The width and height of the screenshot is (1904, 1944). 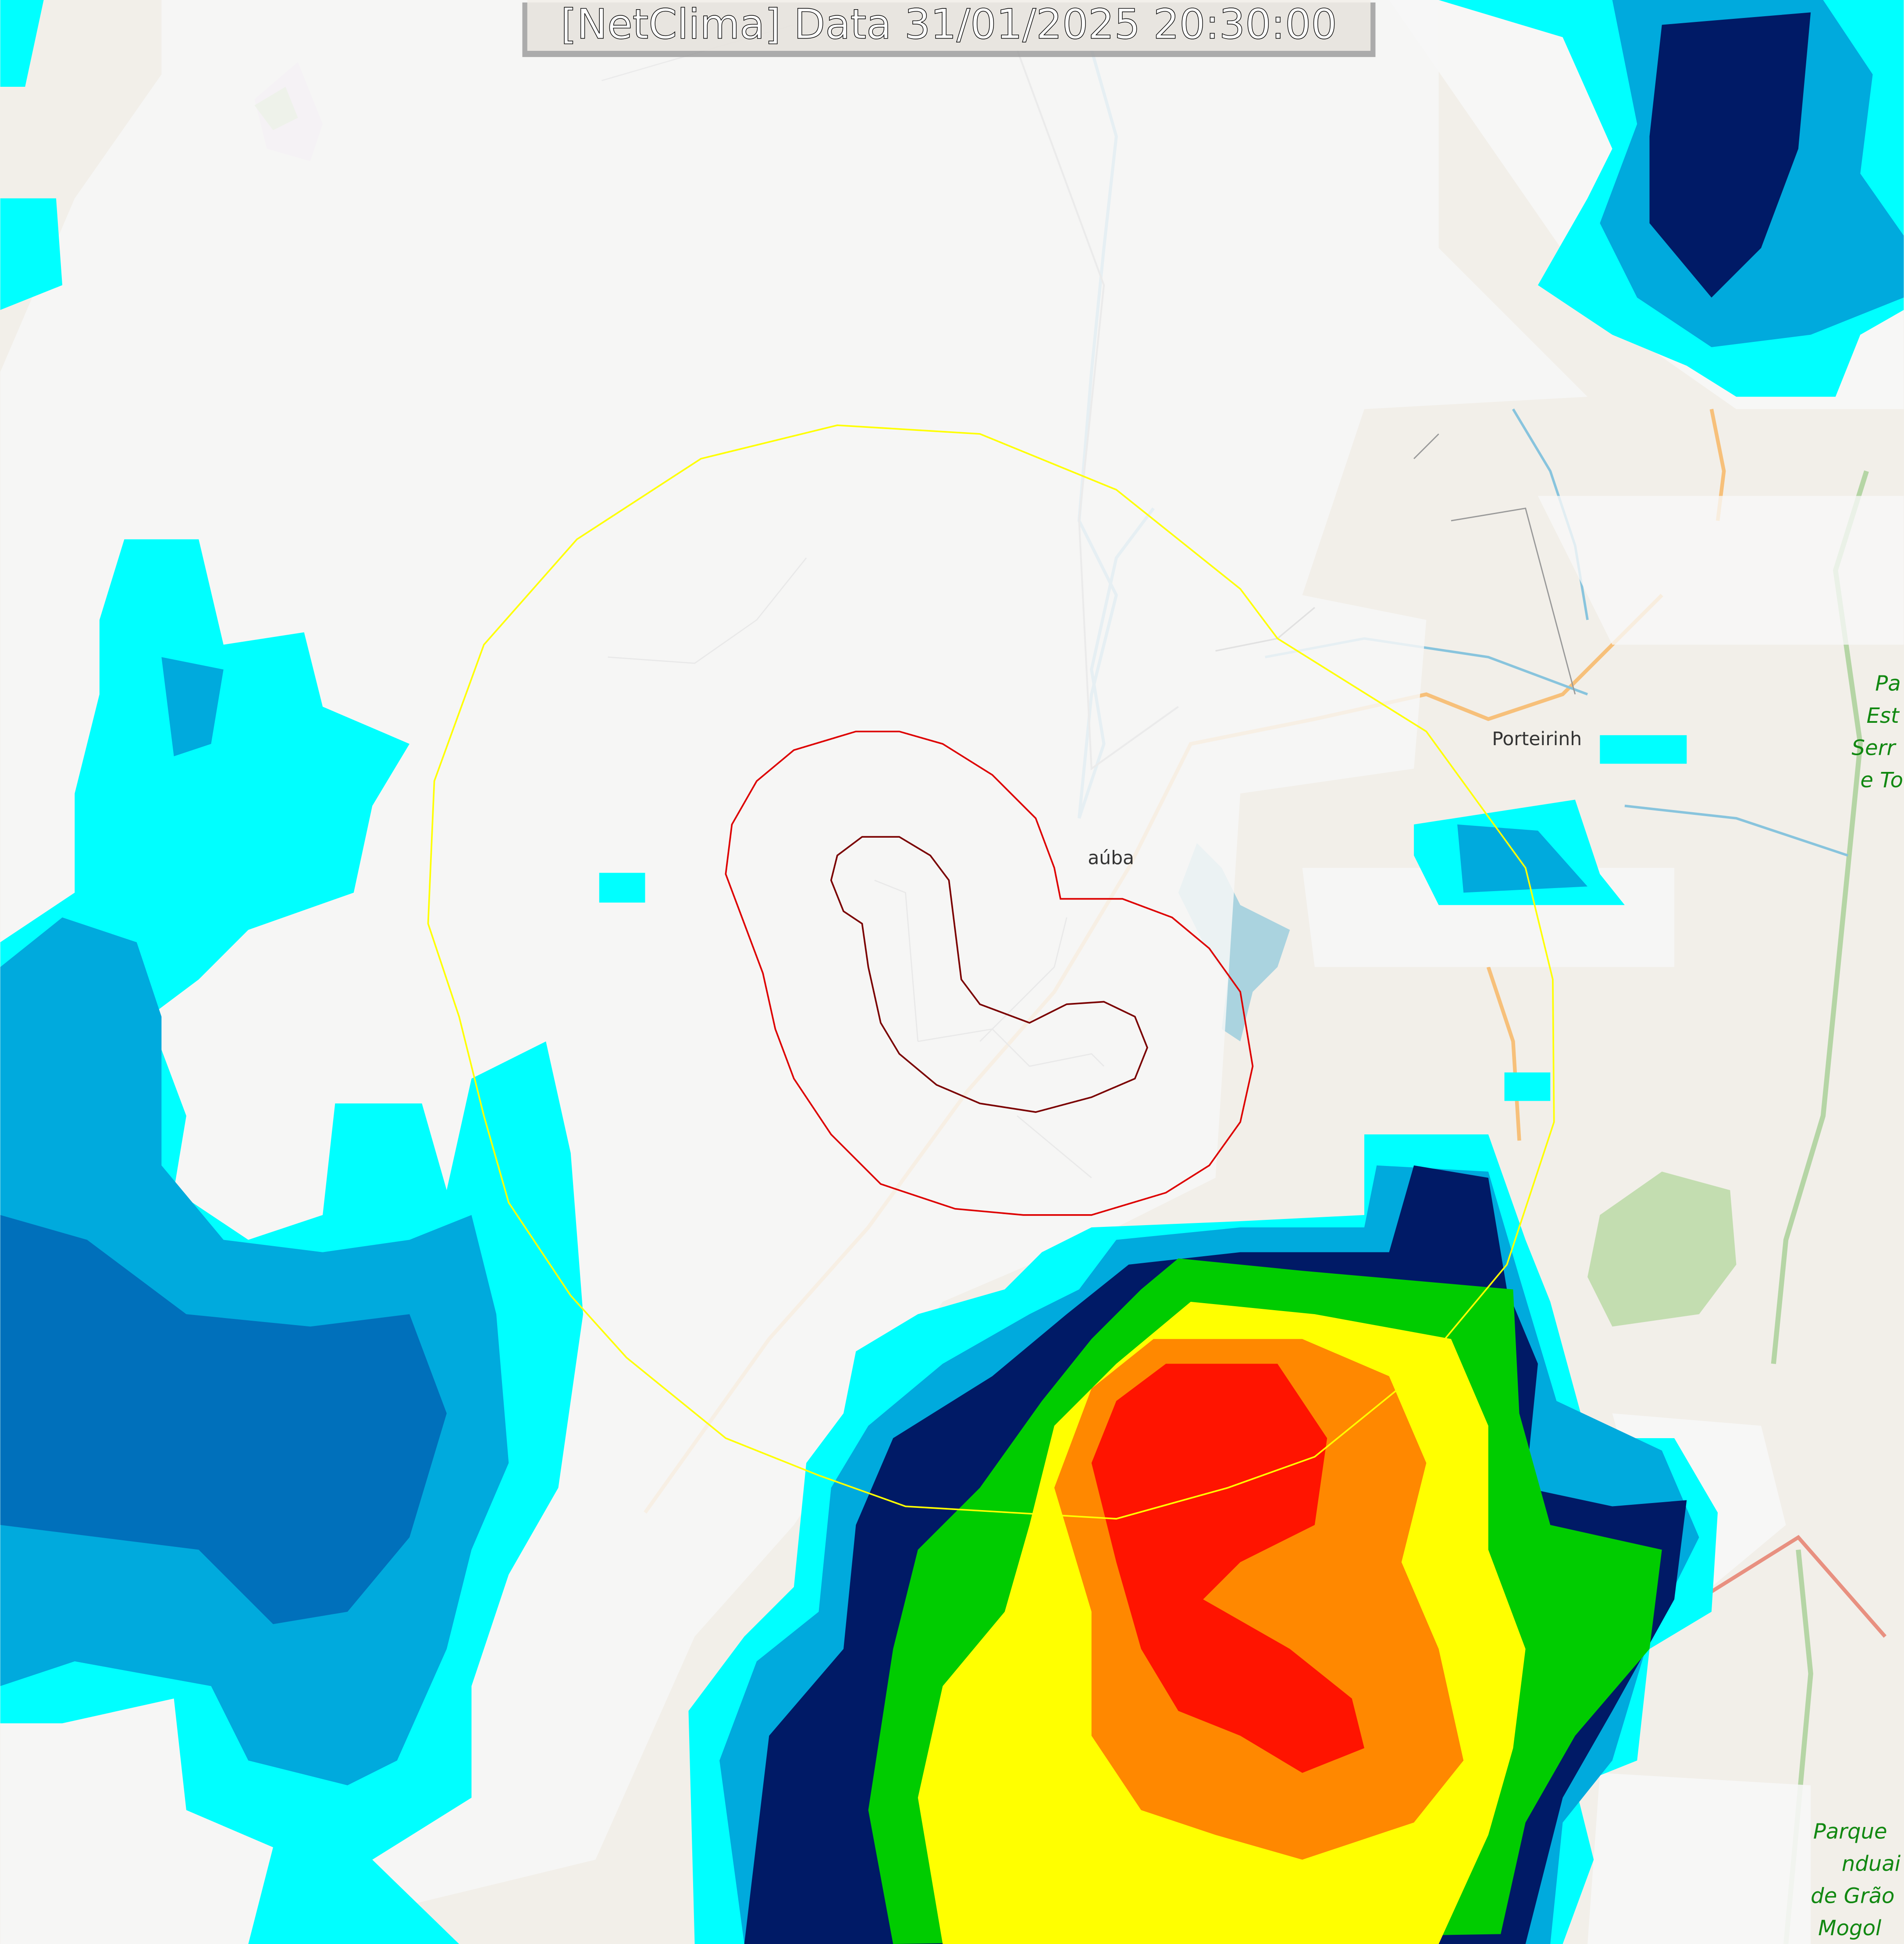 What do you see at coordinates (223, 1419) in the screenshot?
I see `rain-echo-blue` at bounding box center [223, 1419].